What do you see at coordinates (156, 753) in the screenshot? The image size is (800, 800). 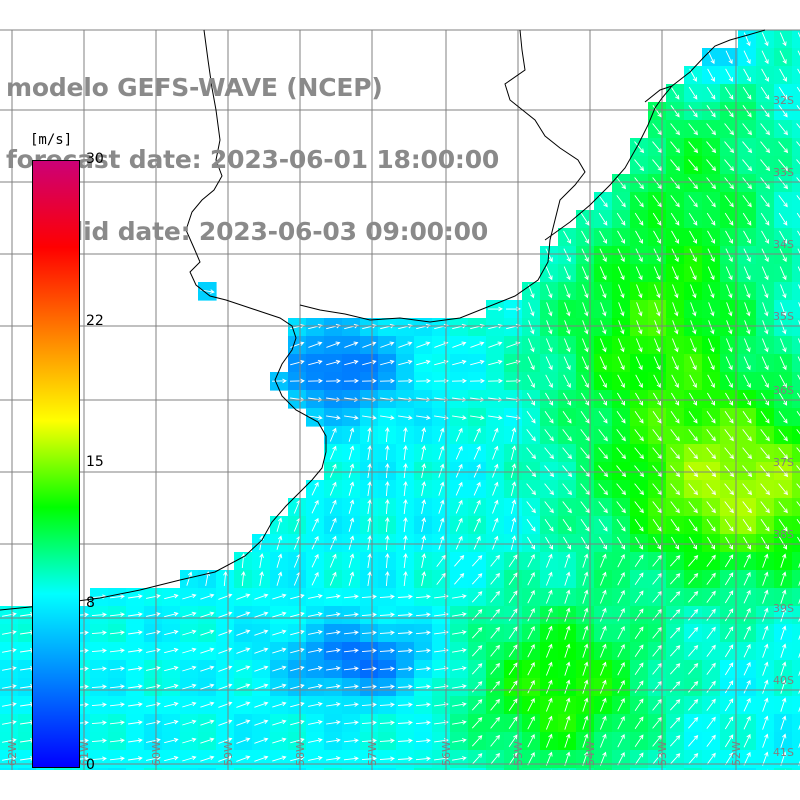 I see `longitude-label: 60W` at bounding box center [156, 753].